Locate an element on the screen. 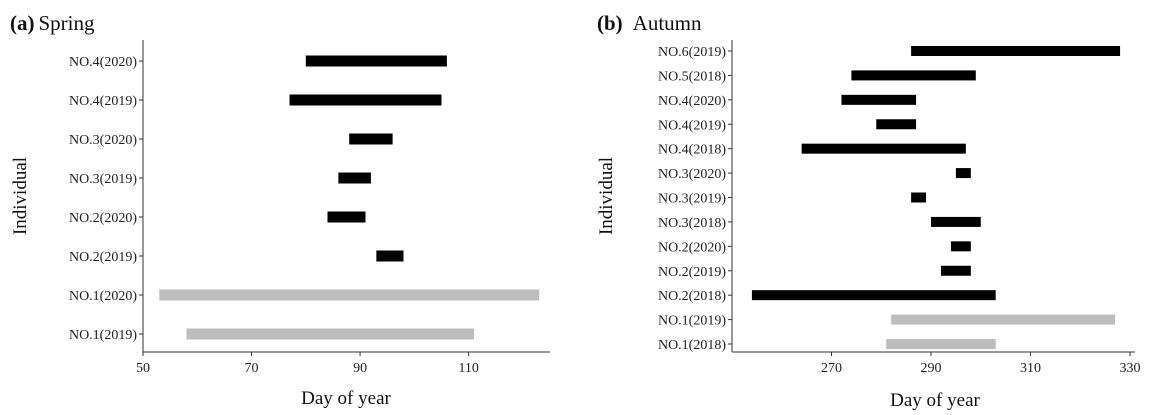 This screenshot has height=415, width=1153. panel-a-y-tick-label: NO.2(2019) is located at coordinates (103, 257).